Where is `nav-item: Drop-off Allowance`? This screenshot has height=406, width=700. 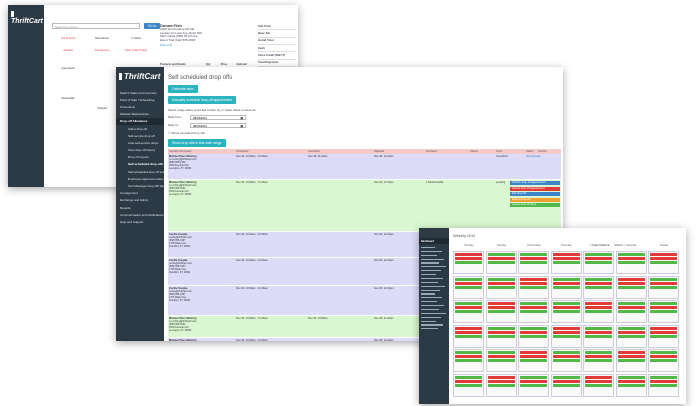 nav-item: Drop-off Allowance is located at coordinates (140, 121).